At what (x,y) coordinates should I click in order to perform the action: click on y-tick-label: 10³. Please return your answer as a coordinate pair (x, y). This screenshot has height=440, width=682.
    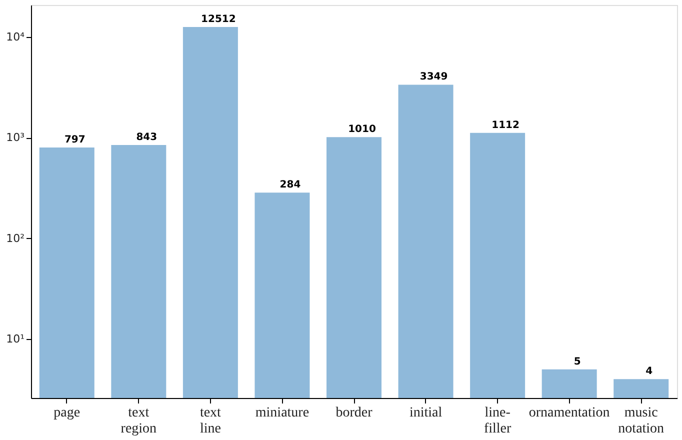
    Looking at the image, I should click on (15, 137).